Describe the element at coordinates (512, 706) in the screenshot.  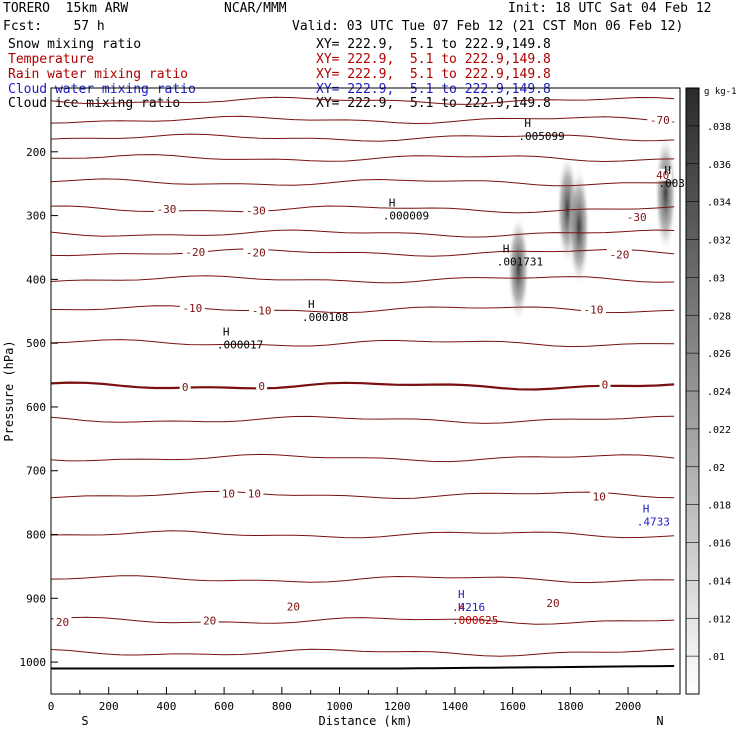
I see `x-tick-label-8: 1600` at that location.